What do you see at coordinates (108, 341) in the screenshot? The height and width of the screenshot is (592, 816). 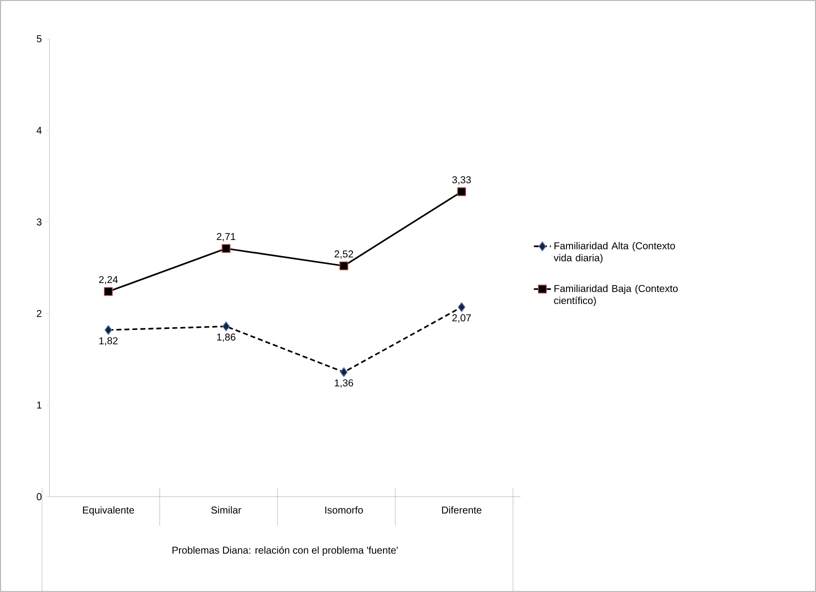 I see `data-label: 1,82` at bounding box center [108, 341].